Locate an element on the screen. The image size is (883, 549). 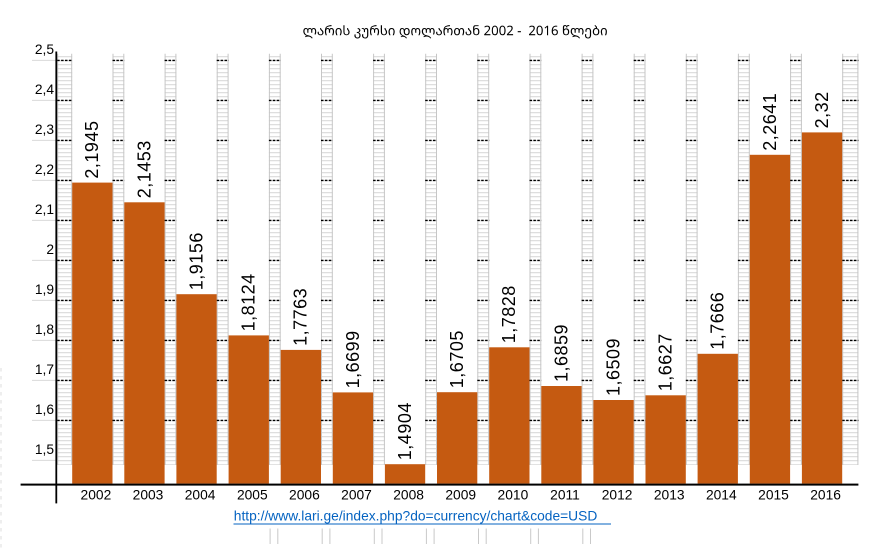
svg-text: 2006 is located at coordinates (304, 495).